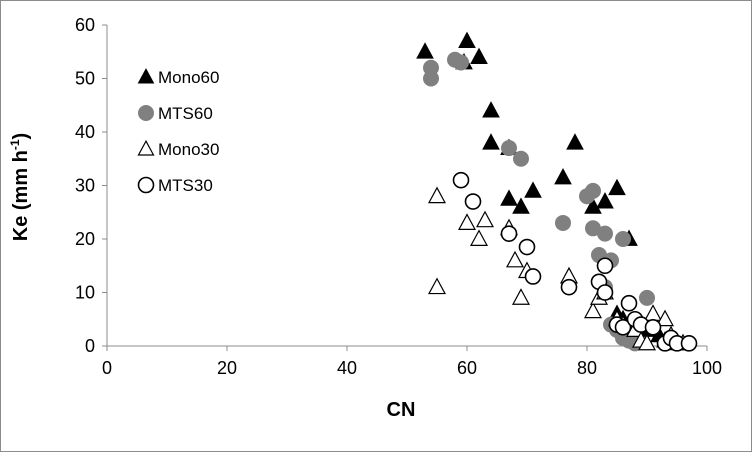  What do you see at coordinates (227, 368) in the screenshot?
I see `x-tick-label: 20` at bounding box center [227, 368].